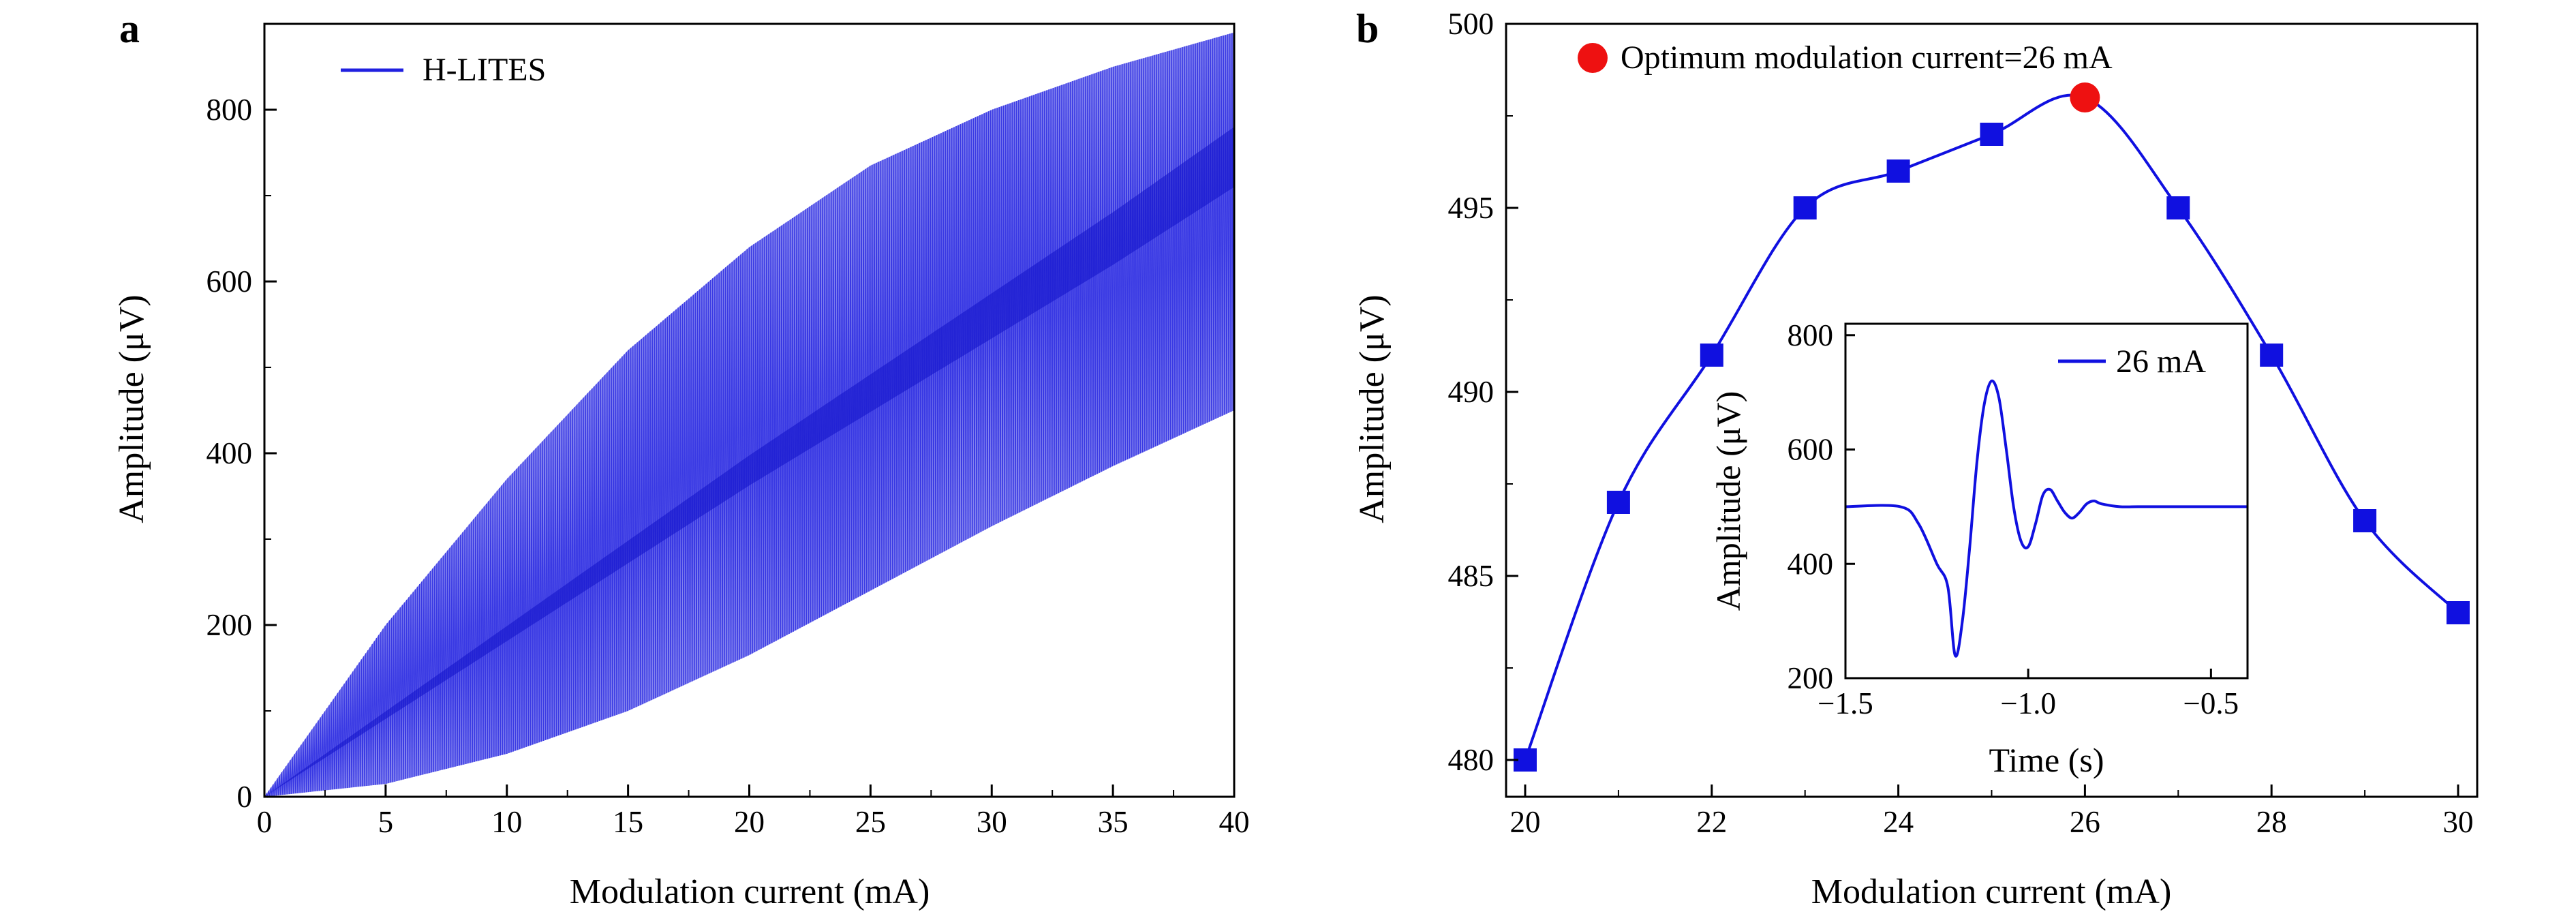 The image size is (2576, 914). I want to click on panel-b-y-axis-label: Amplitude (μV), so click(1372, 408).